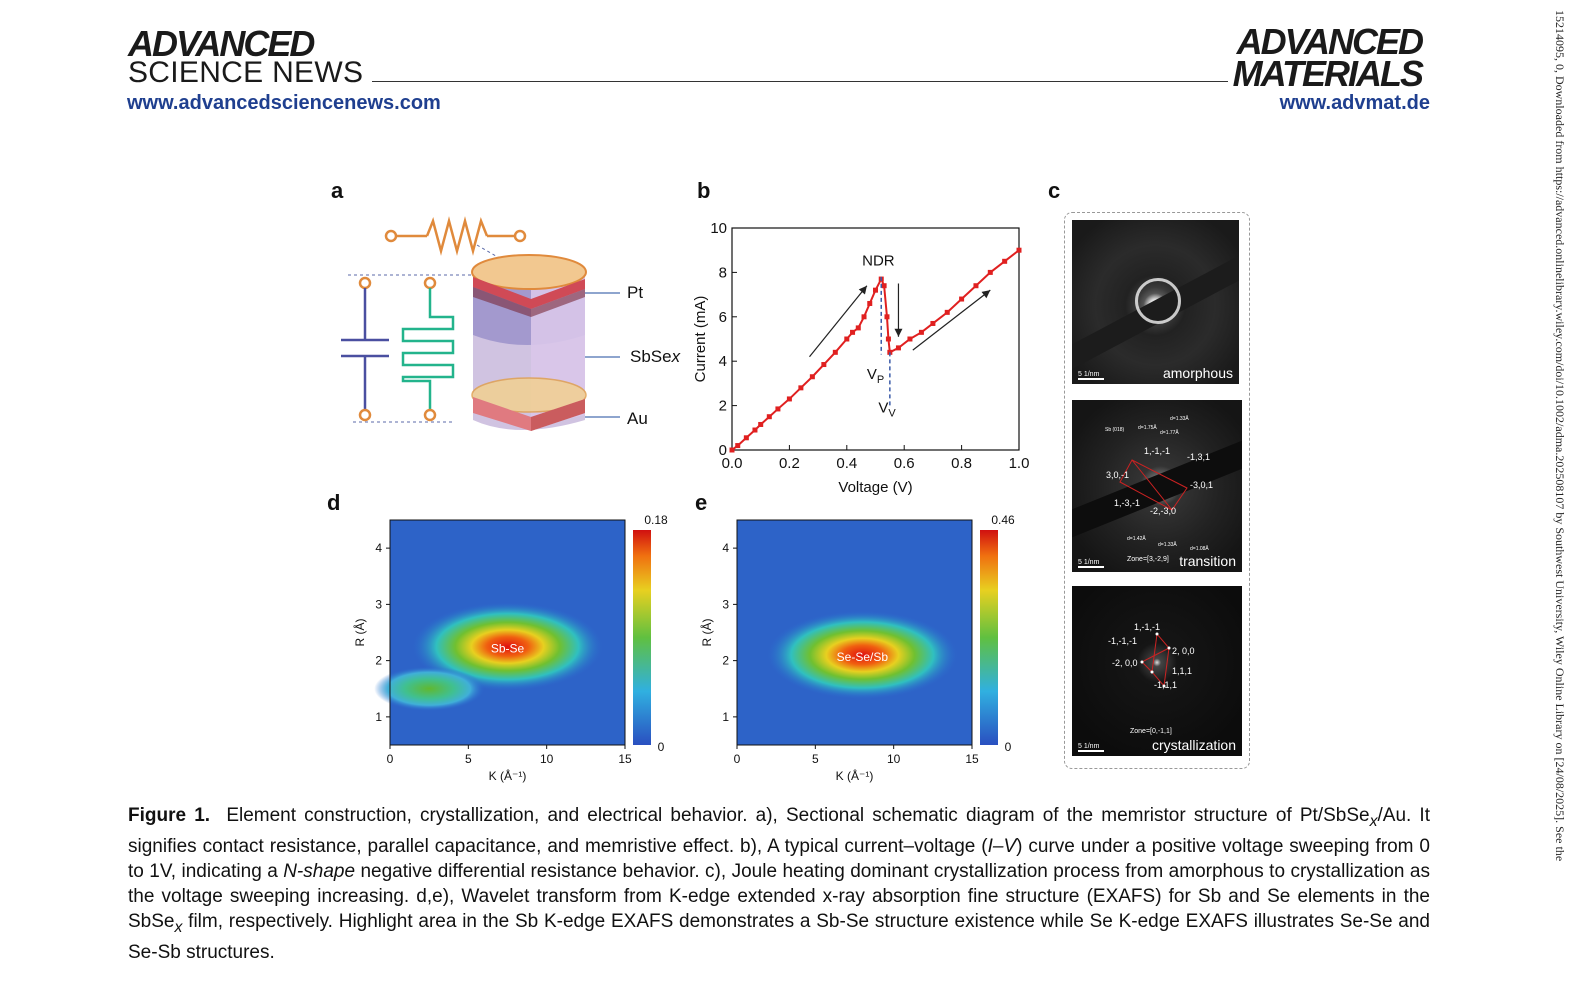 The width and height of the screenshot is (1592, 981). Describe the element at coordinates (1199, 549) in the screenshot. I see `dspacing-label: d=1.08Å` at that location.